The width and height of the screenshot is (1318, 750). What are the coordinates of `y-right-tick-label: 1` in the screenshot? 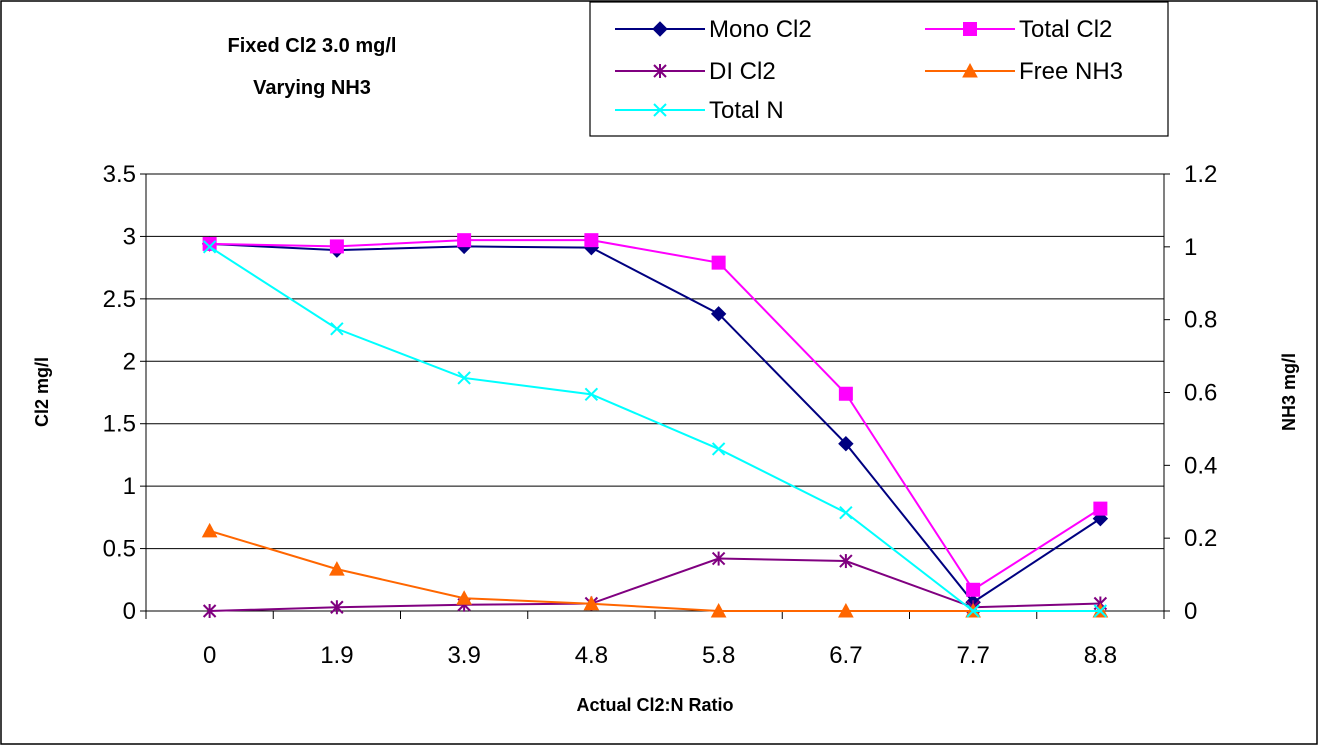 It's located at (1190, 247).